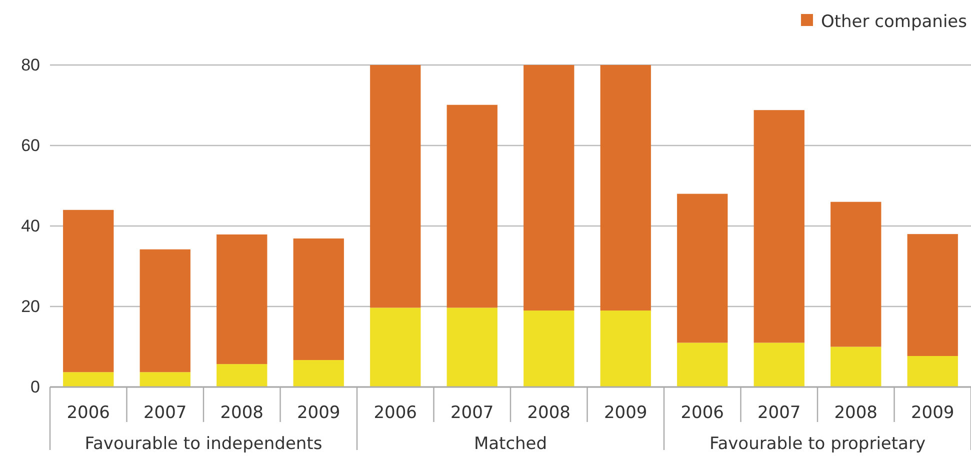 The height and width of the screenshot is (472, 971). What do you see at coordinates (511, 444) in the screenshot?
I see `text: Matched` at bounding box center [511, 444].